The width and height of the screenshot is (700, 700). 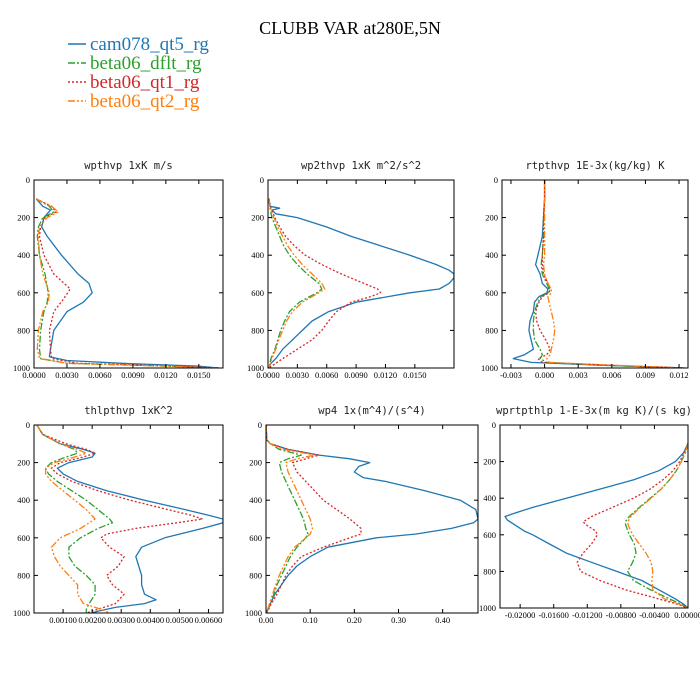 I want to click on x-tick-label: -0.003, so click(x=511, y=375).